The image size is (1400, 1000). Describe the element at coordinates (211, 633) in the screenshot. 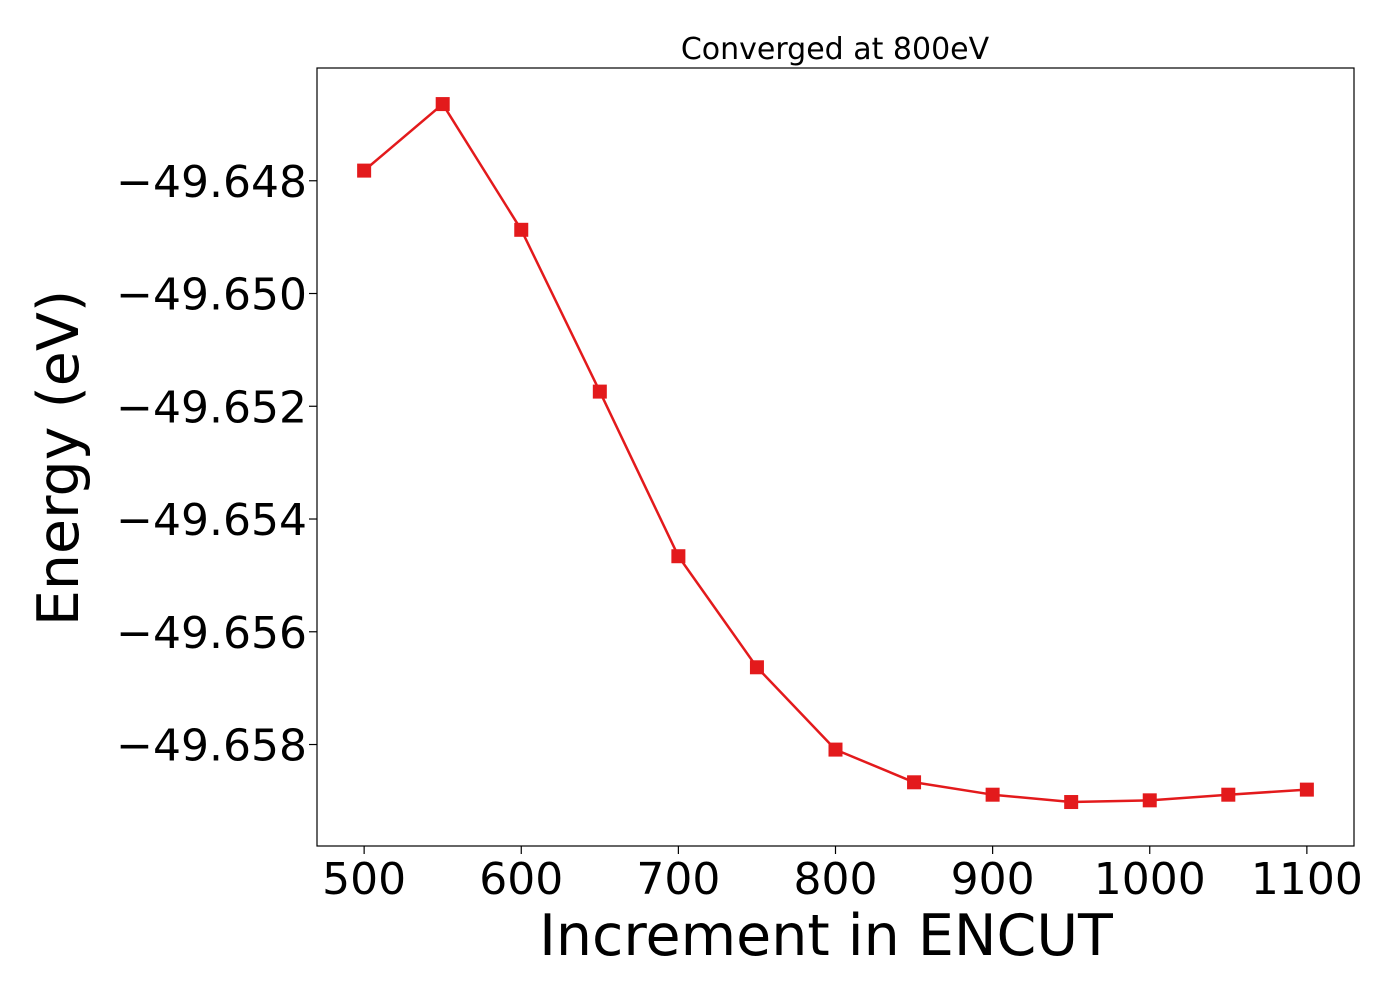

I see `y-tick-label: −49.656` at that location.